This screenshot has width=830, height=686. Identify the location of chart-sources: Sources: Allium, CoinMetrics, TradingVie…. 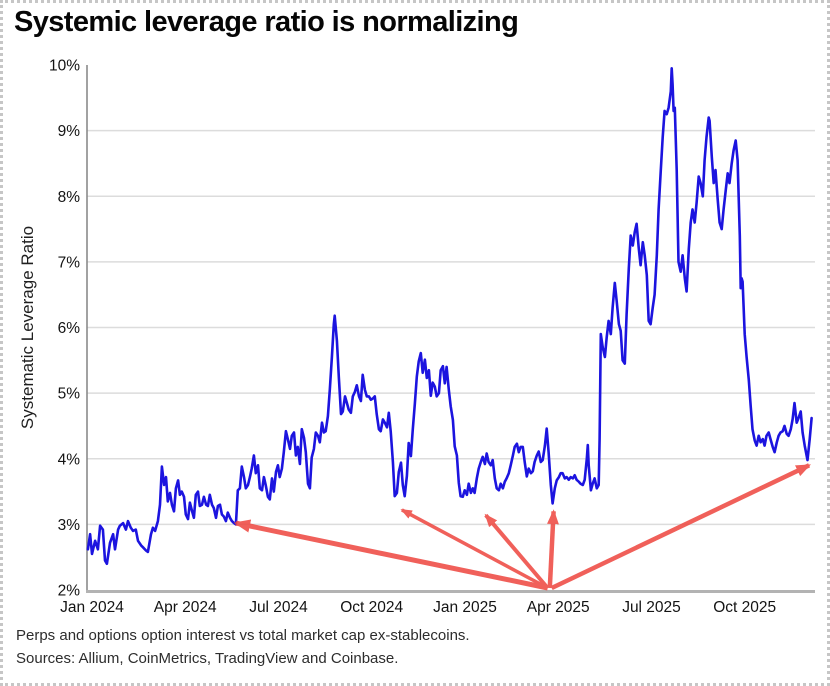
(207, 658).